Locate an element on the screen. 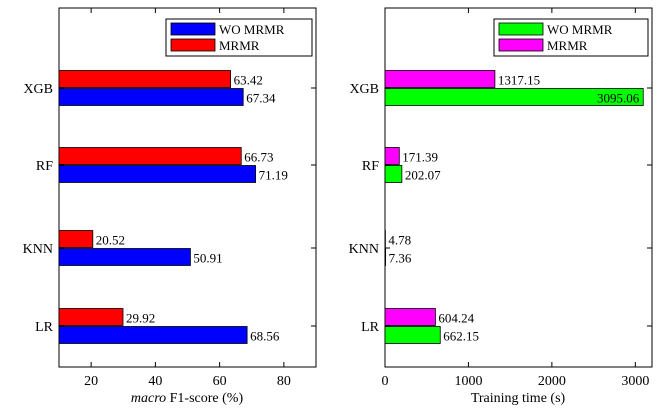  x-axis-title-text: Training time (s) is located at coordinates (518, 398).